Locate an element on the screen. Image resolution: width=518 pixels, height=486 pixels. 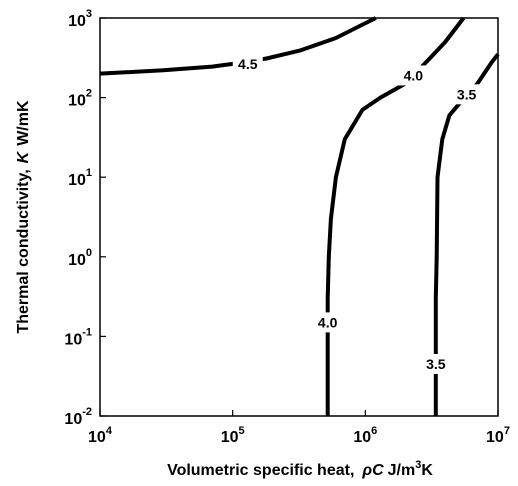
y-tick-exponent: 1 is located at coordinates (89, 173).